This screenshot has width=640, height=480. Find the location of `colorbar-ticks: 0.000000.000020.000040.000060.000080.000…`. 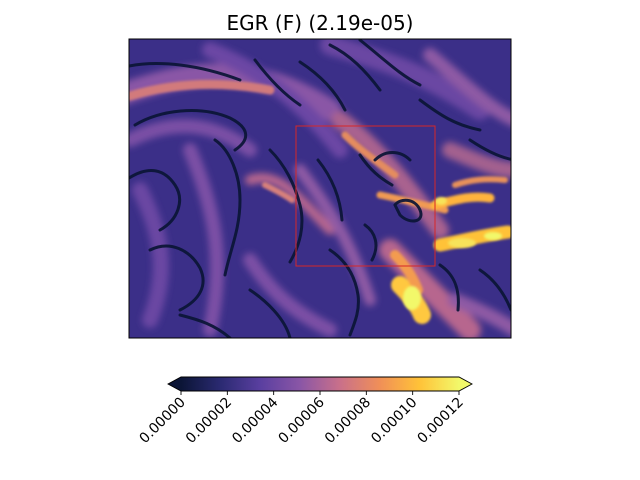

colorbar-ticks: 0.000000.000020.000040.000060.000080.000… is located at coordinates (302, 419).